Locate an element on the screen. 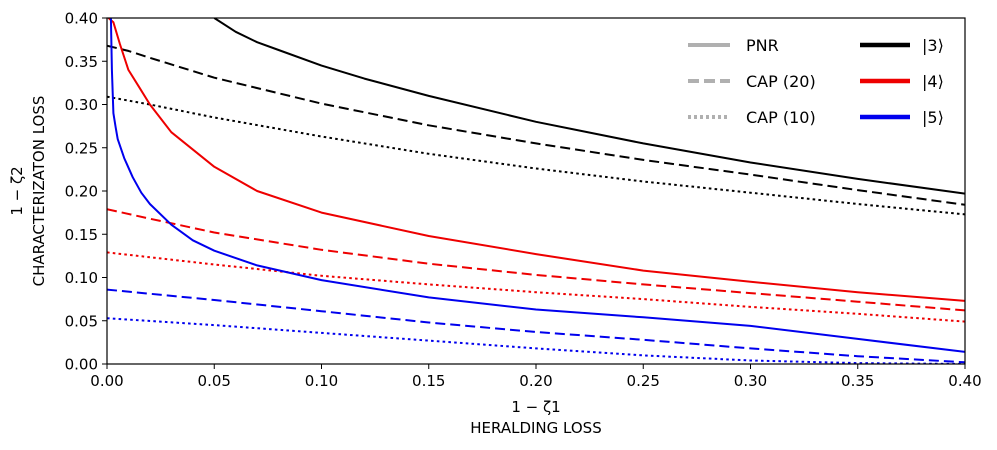 The height and width of the screenshot is (450, 997). legend: PNR CAP (20) CAP (10) |3⟩ |4⟩ |5⟩ is located at coordinates (816, 81).